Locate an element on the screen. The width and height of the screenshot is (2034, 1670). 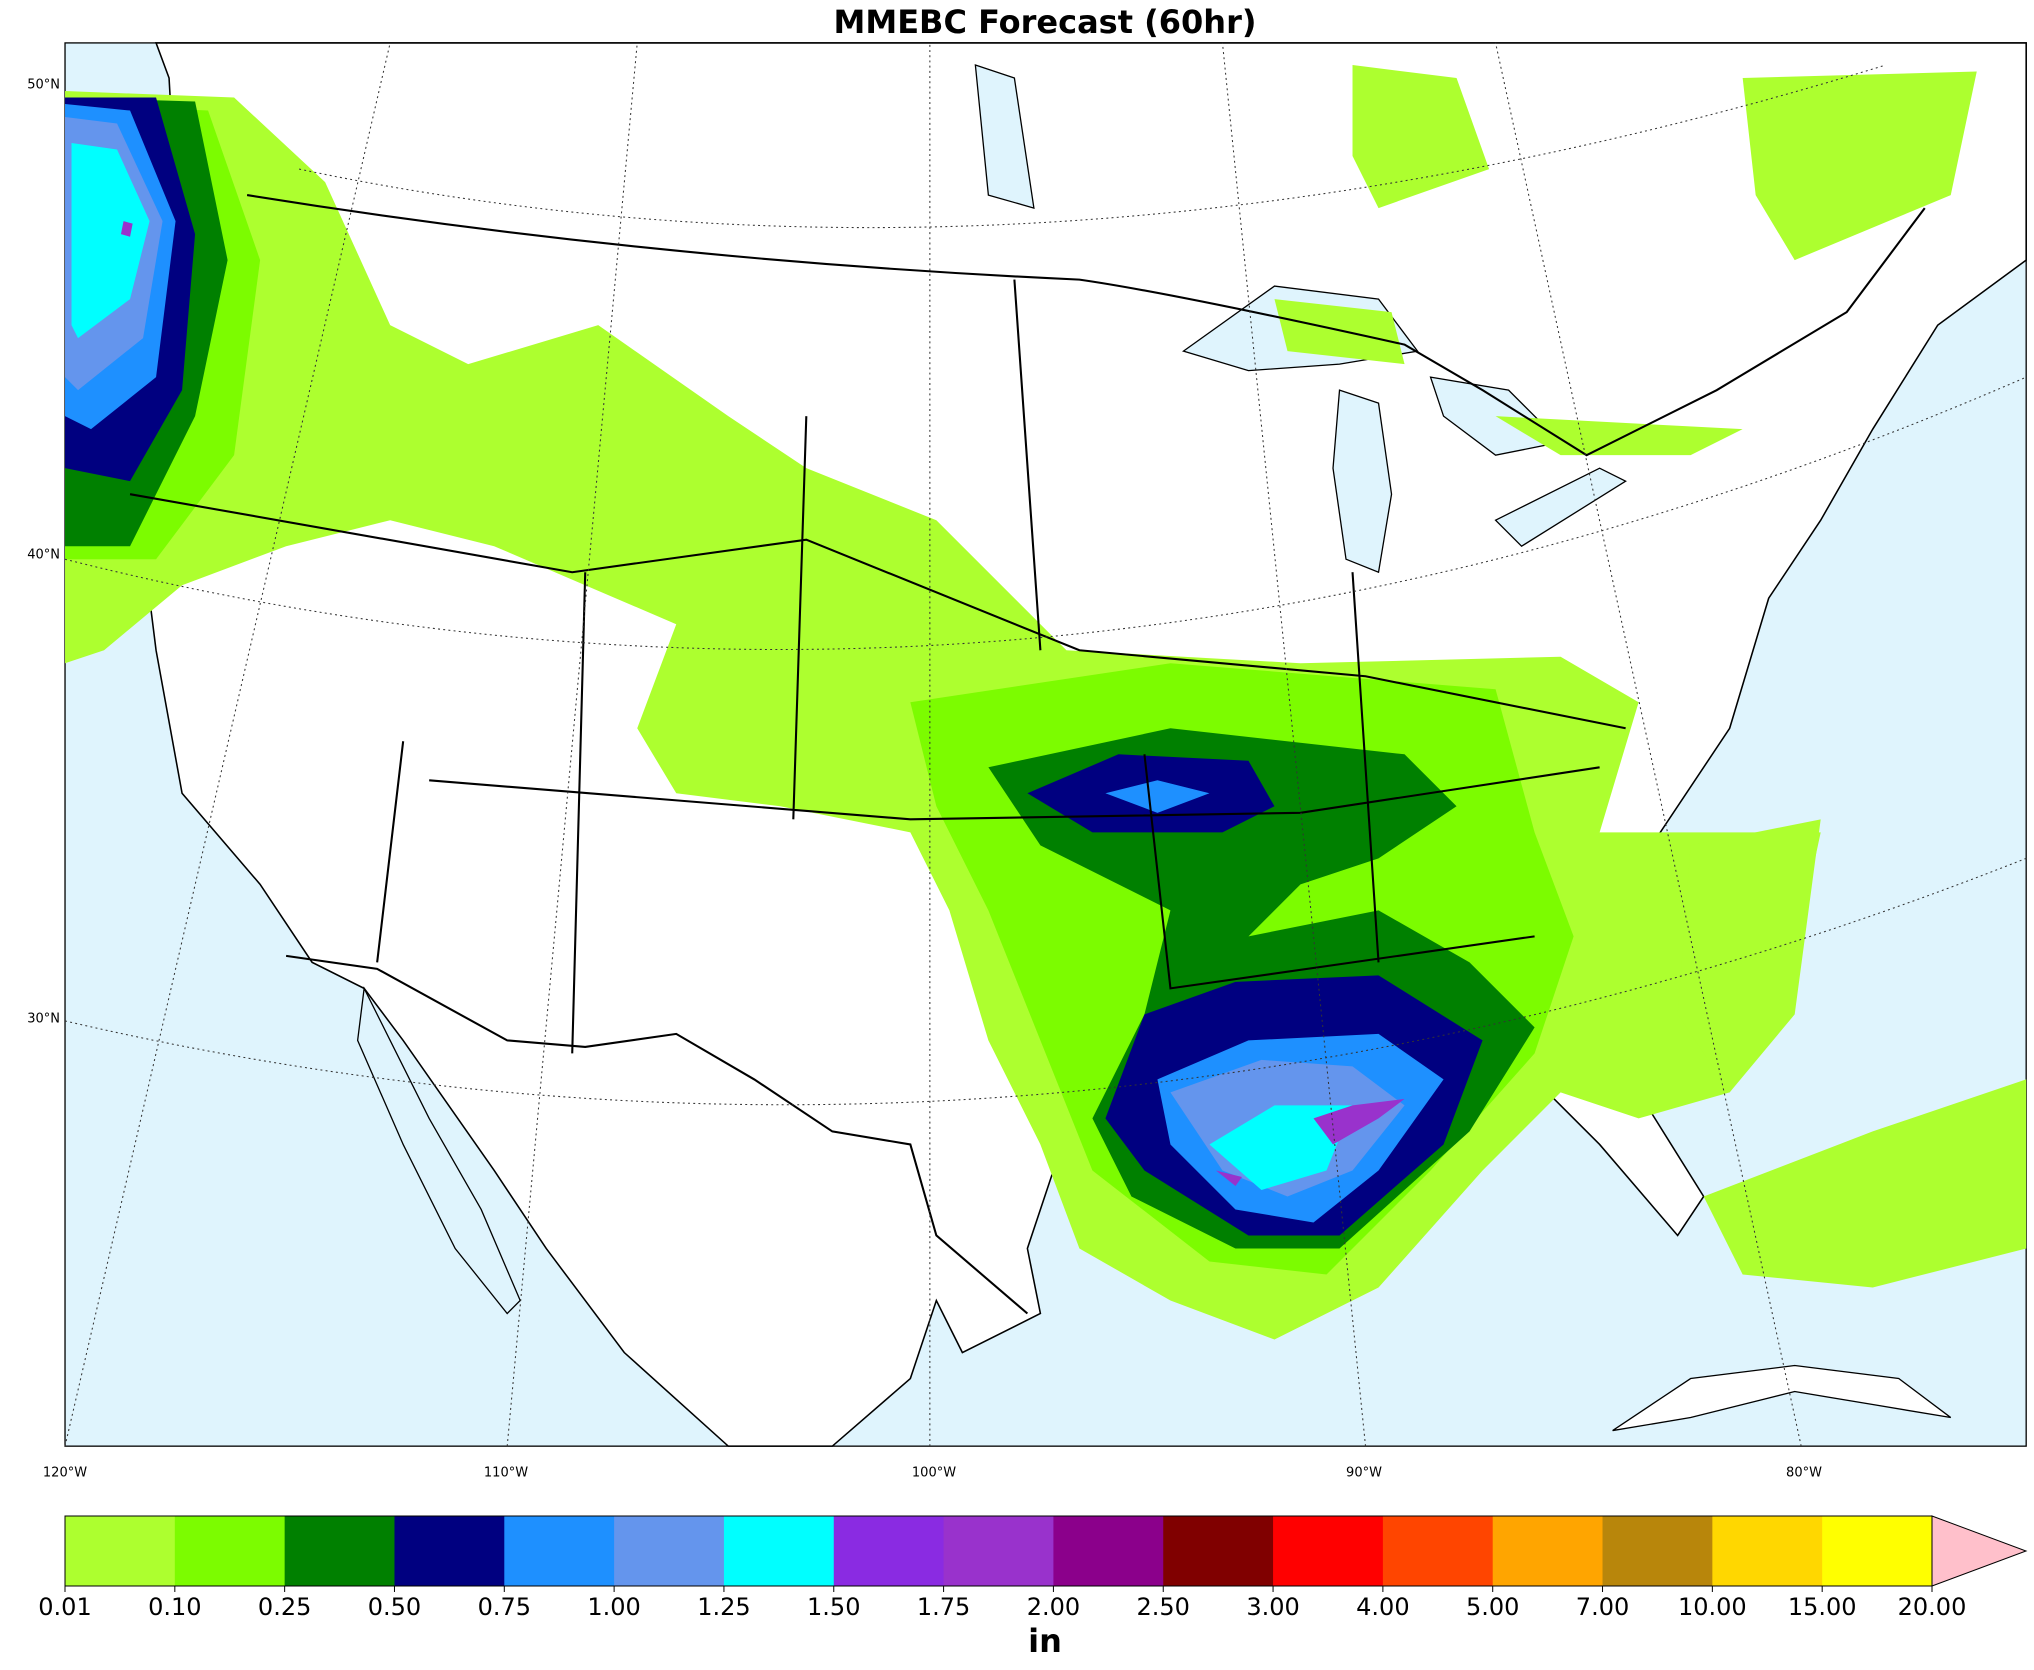
colorbar-tick-label: 1.75 is located at coordinates (943, 1607).